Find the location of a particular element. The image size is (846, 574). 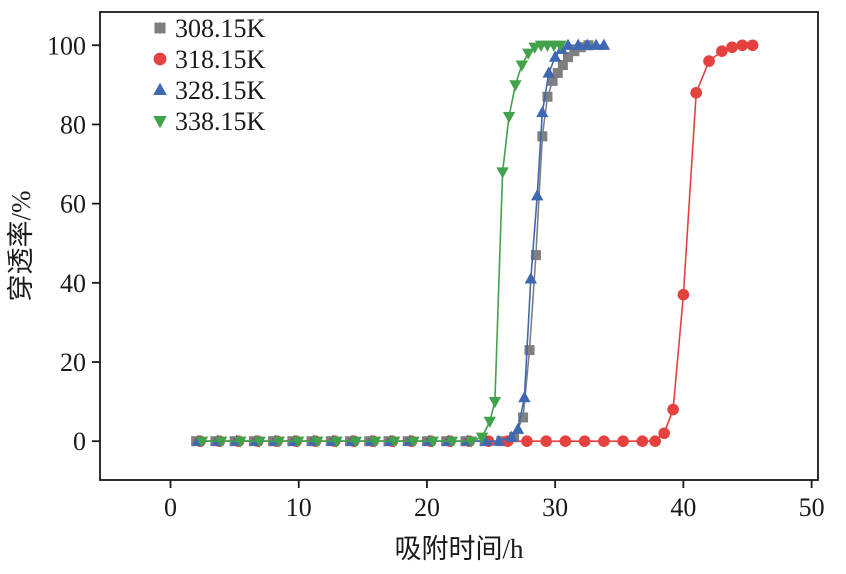

x-axis-tick-label: 50 is located at coordinates (812, 507).